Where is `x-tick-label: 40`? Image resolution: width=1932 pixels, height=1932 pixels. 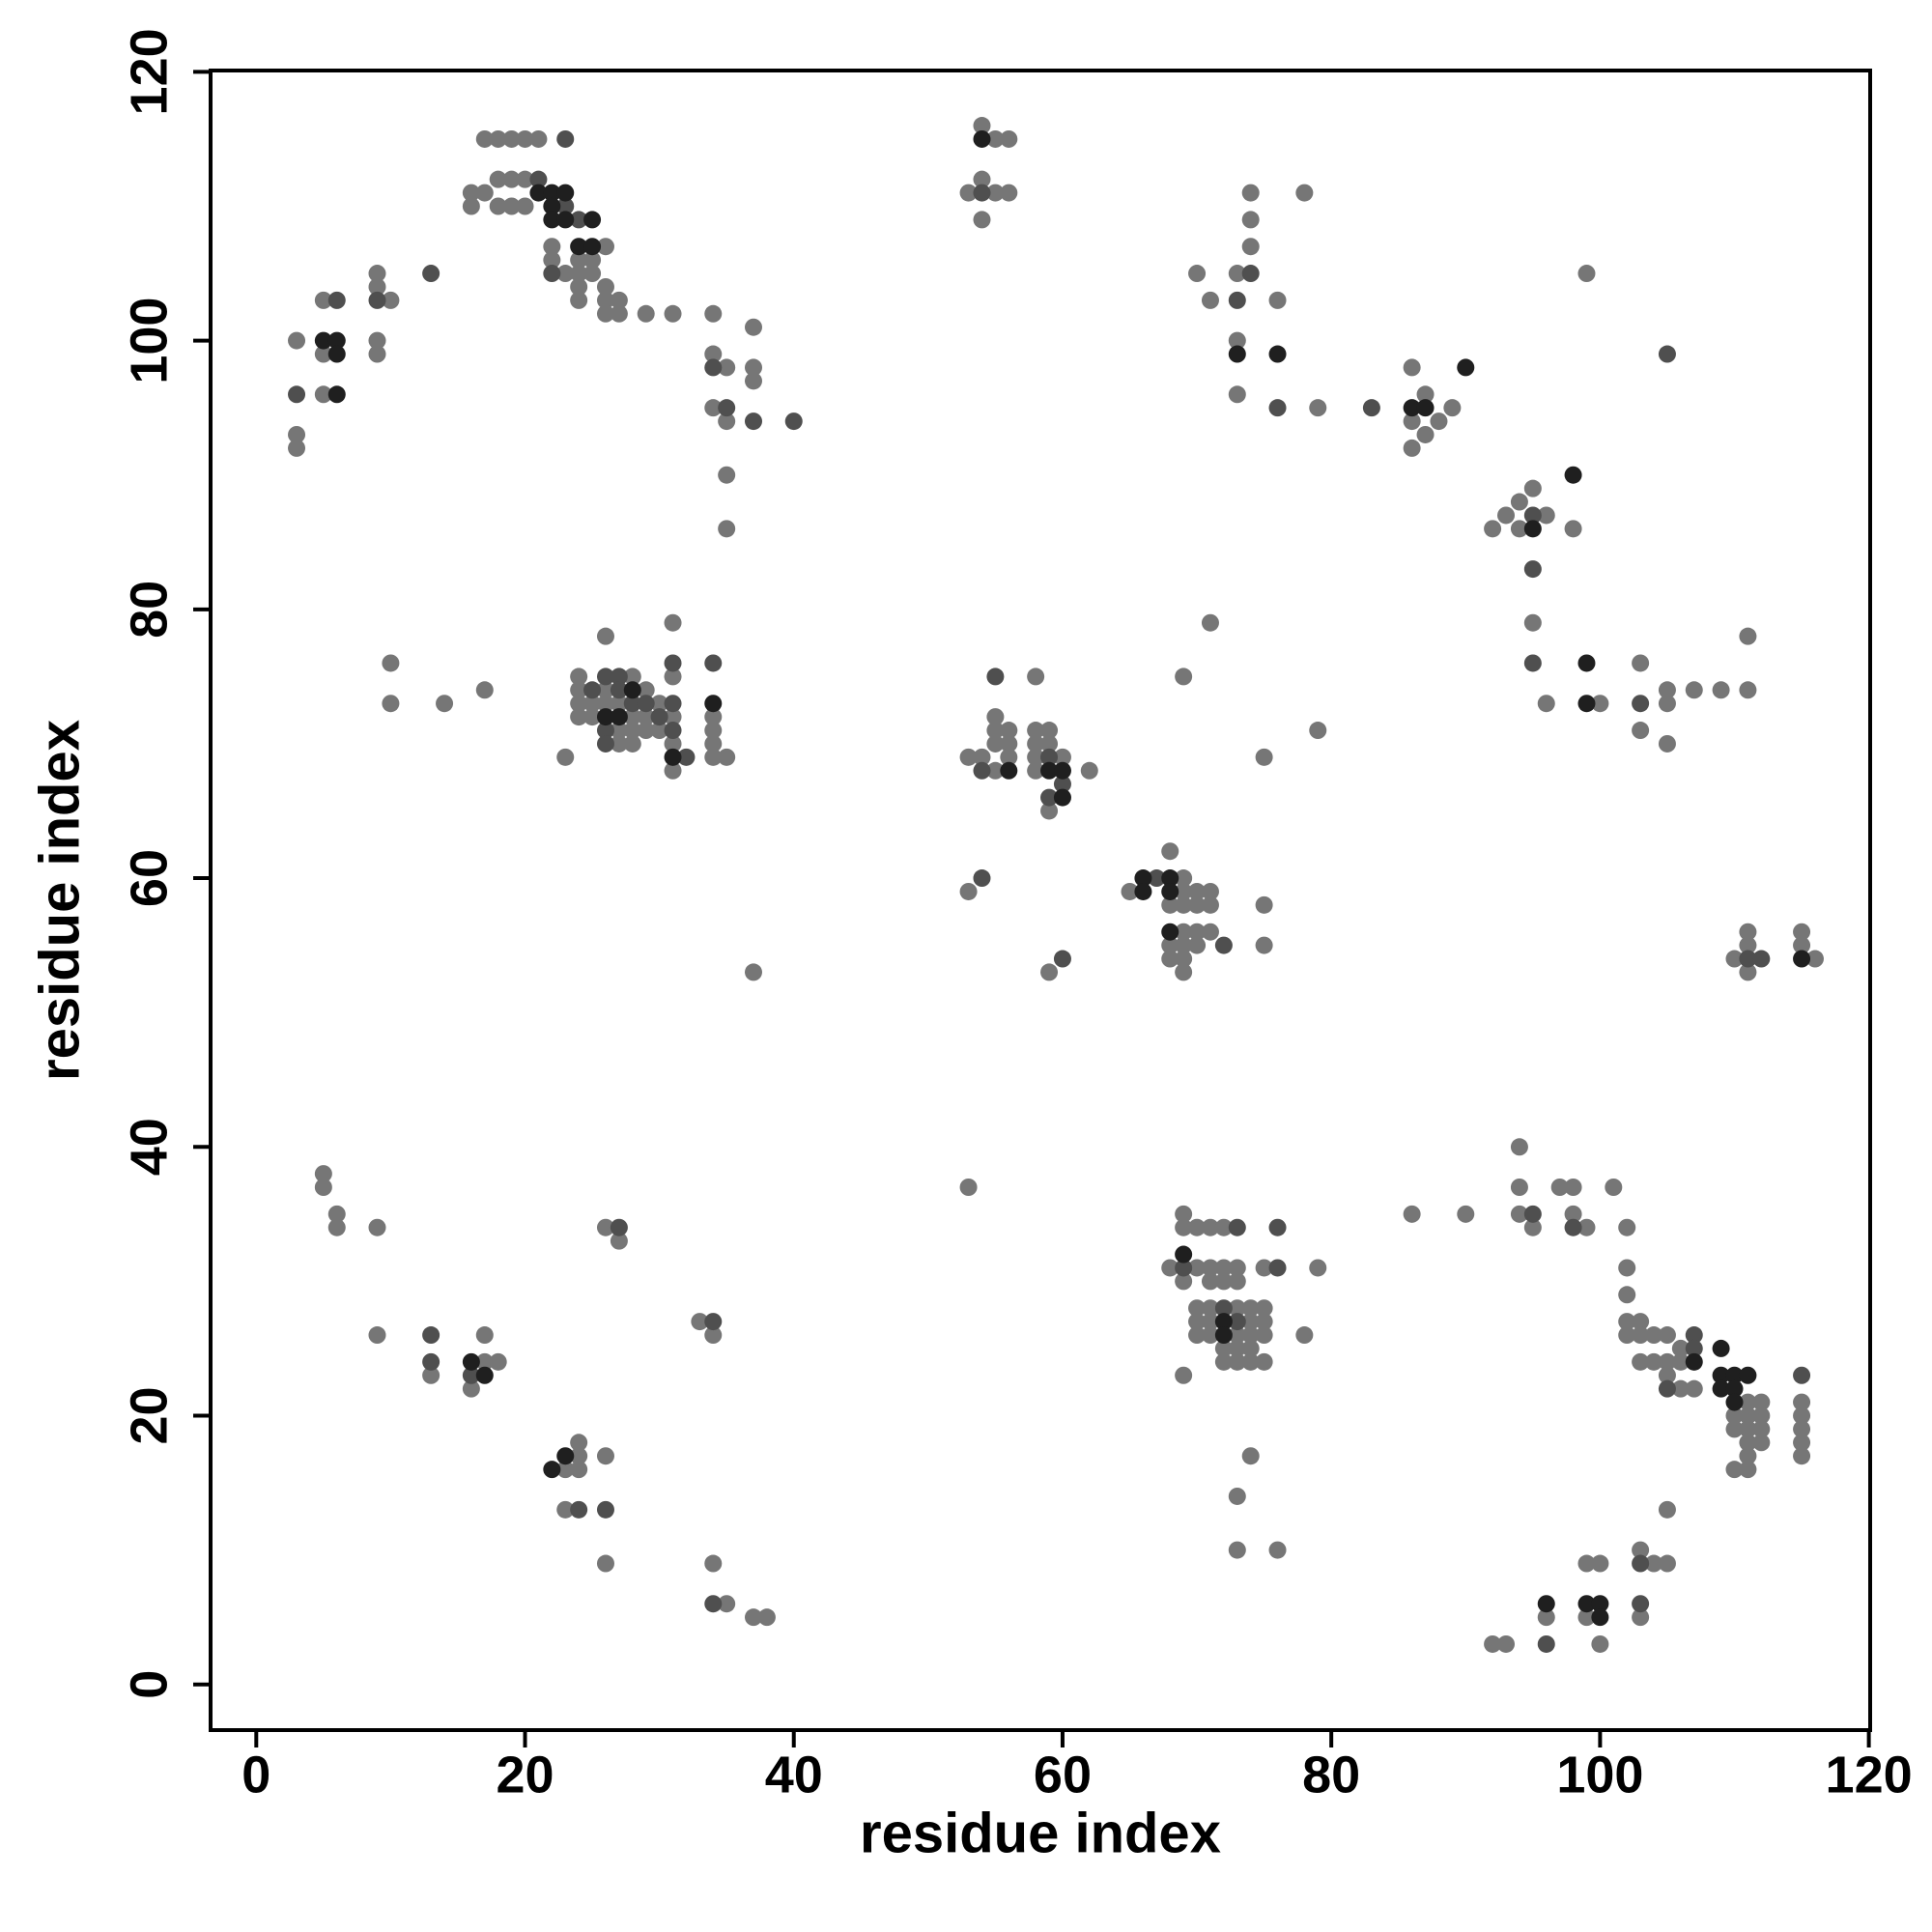 x-tick-label: 40 is located at coordinates (794, 1775).